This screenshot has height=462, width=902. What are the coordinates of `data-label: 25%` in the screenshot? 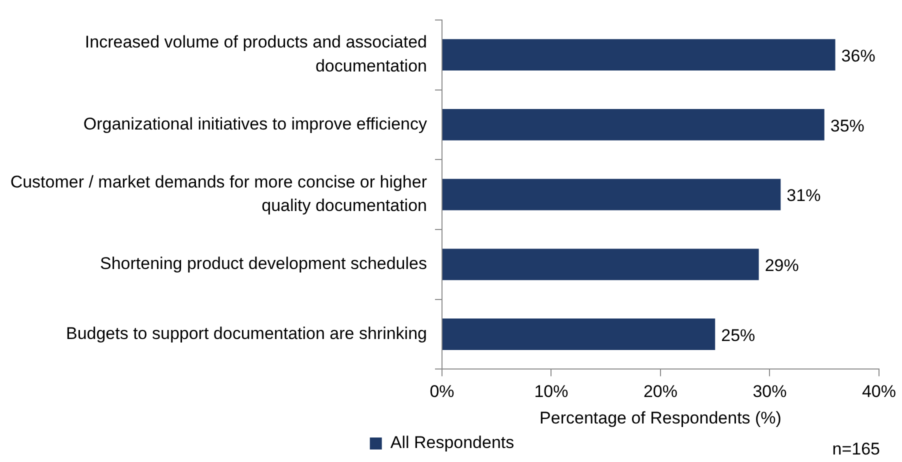 It's located at (738, 335).